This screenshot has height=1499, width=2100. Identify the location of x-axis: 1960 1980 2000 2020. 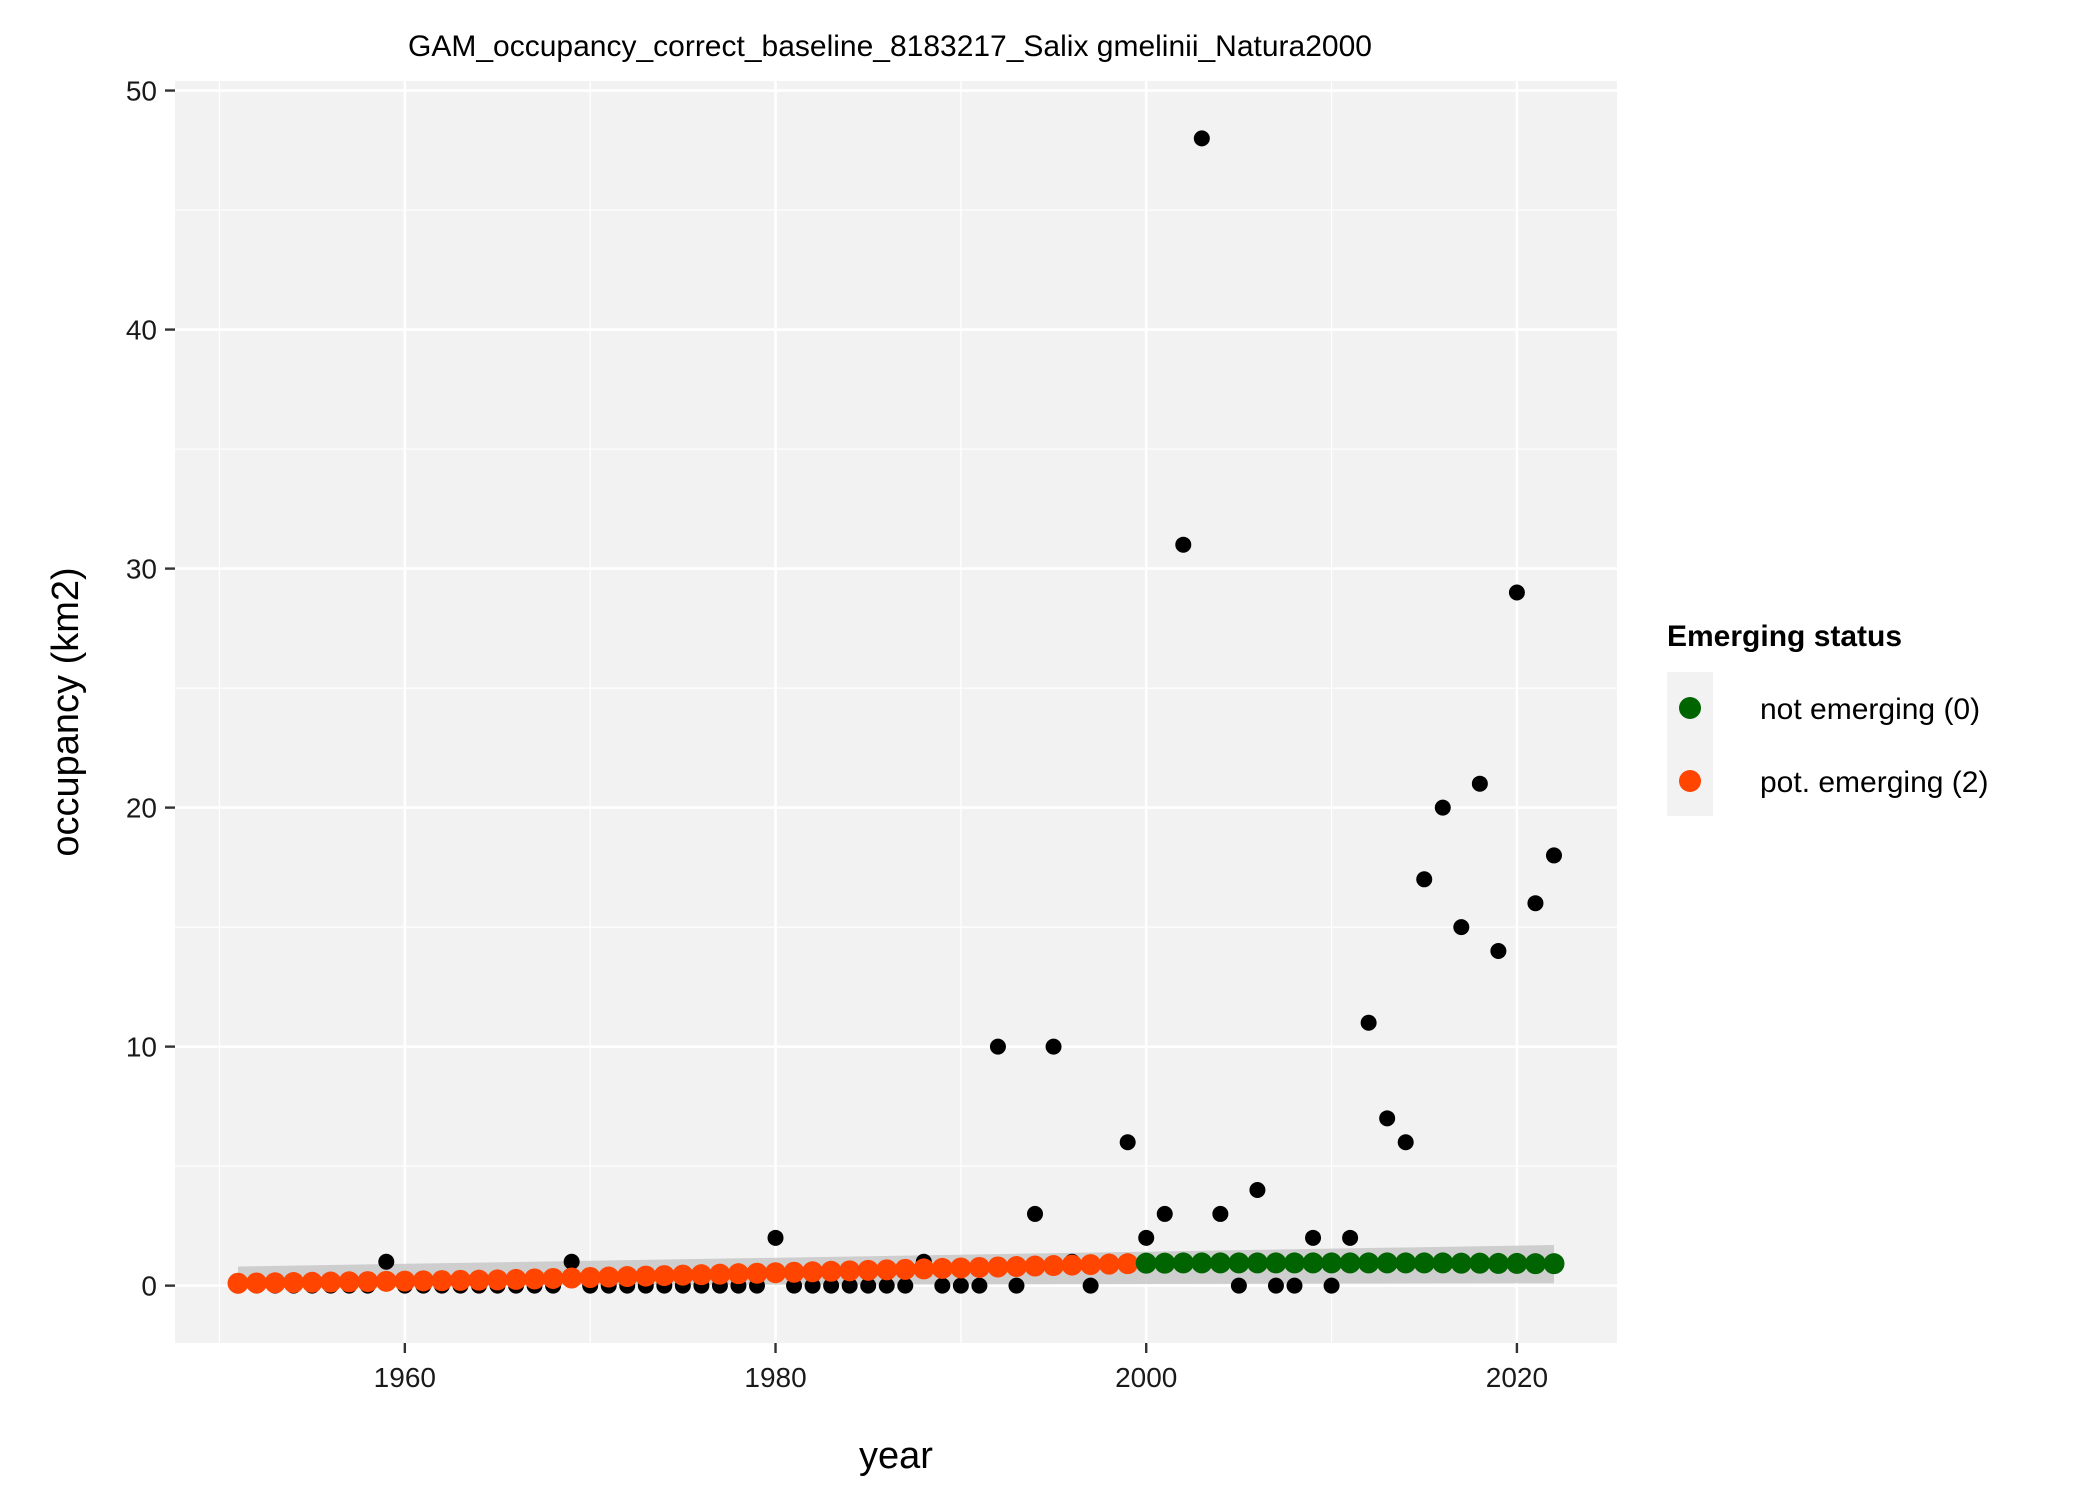
(961, 1368).